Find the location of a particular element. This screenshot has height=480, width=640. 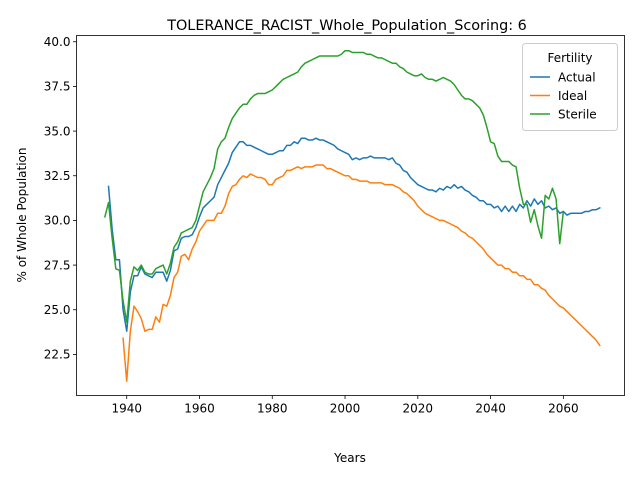

legend: Fertility Actual Ideal Sterile is located at coordinates (570, 87).